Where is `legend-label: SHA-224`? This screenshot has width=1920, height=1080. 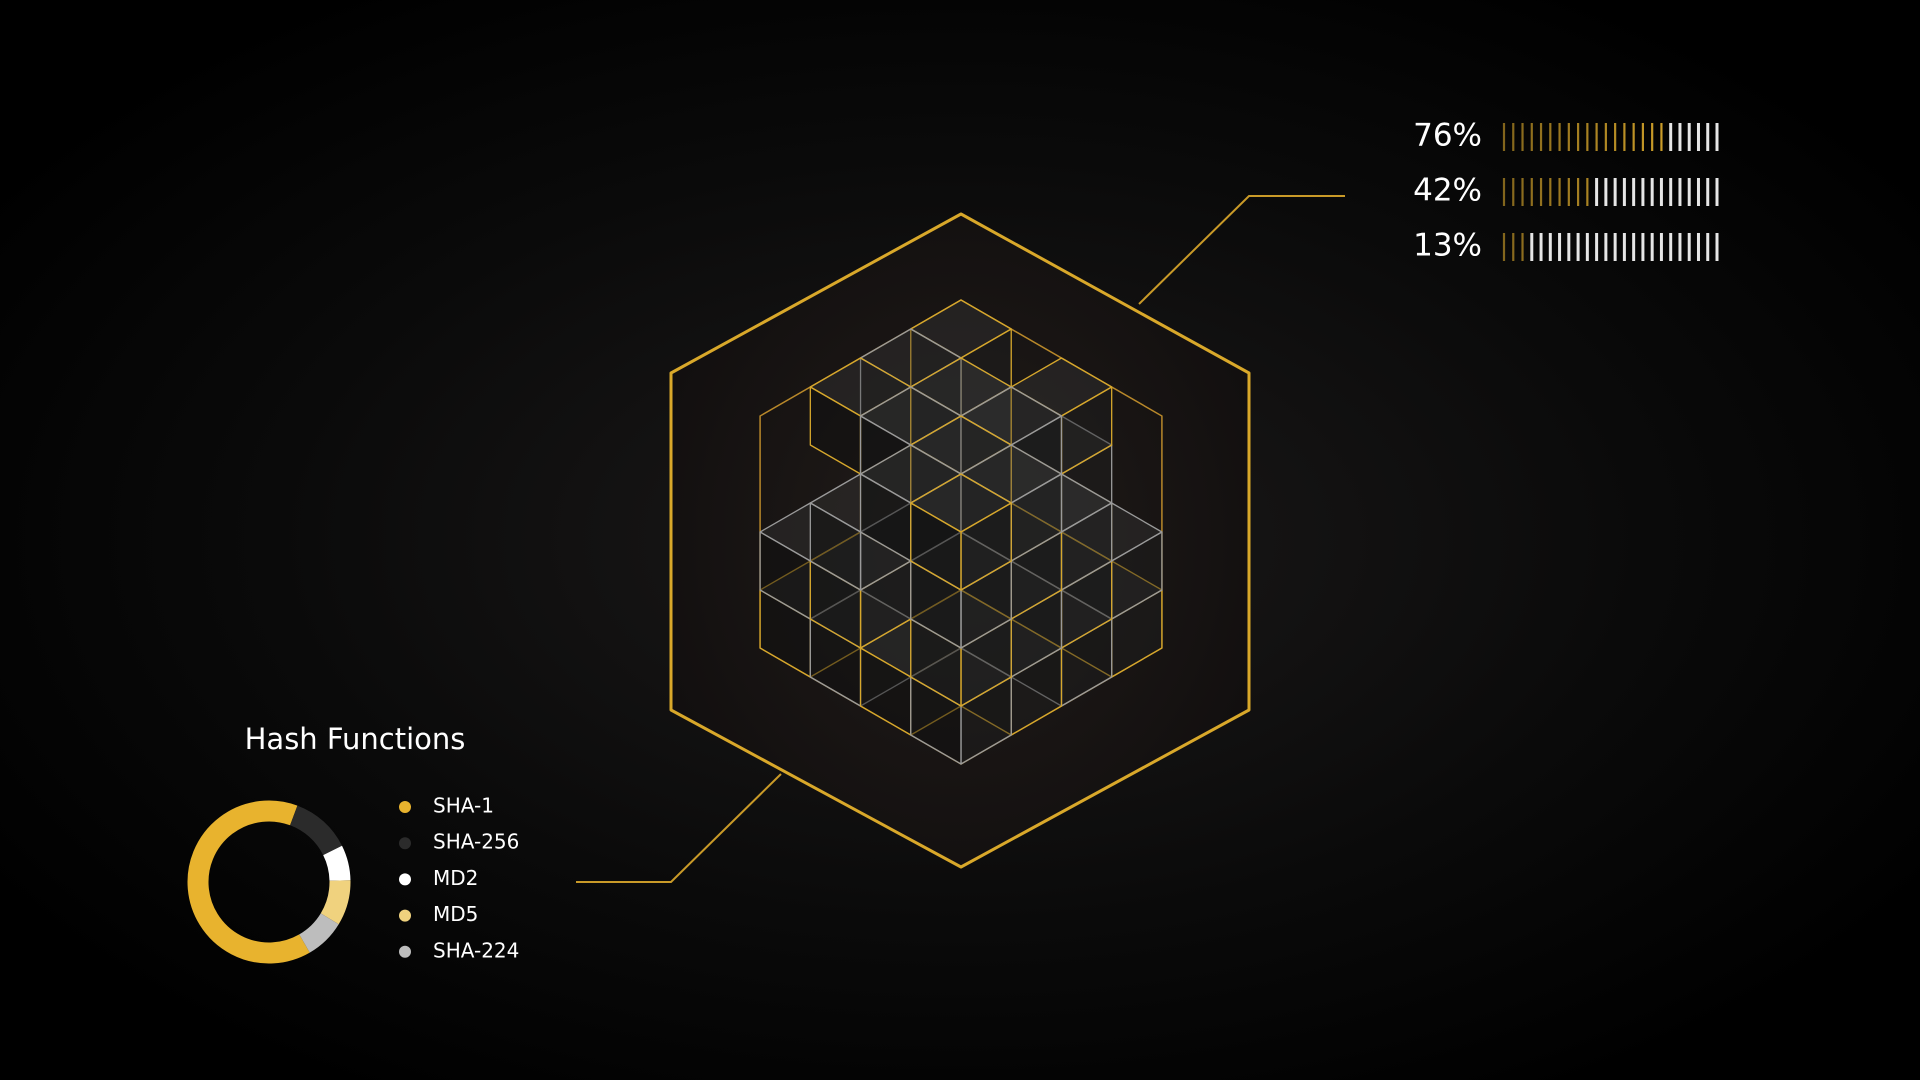 legend-label: SHA-224 is located at coordinates (476, 950).